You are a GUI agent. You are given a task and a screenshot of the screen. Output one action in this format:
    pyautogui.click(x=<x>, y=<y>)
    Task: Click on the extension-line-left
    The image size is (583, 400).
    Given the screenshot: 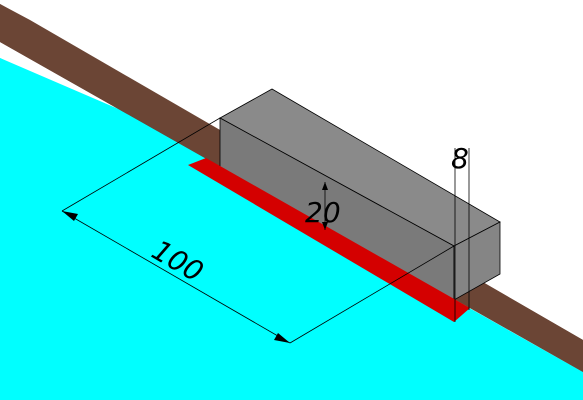 What is the action you would take?
    pyautogui.click(x=141, y=164)
    